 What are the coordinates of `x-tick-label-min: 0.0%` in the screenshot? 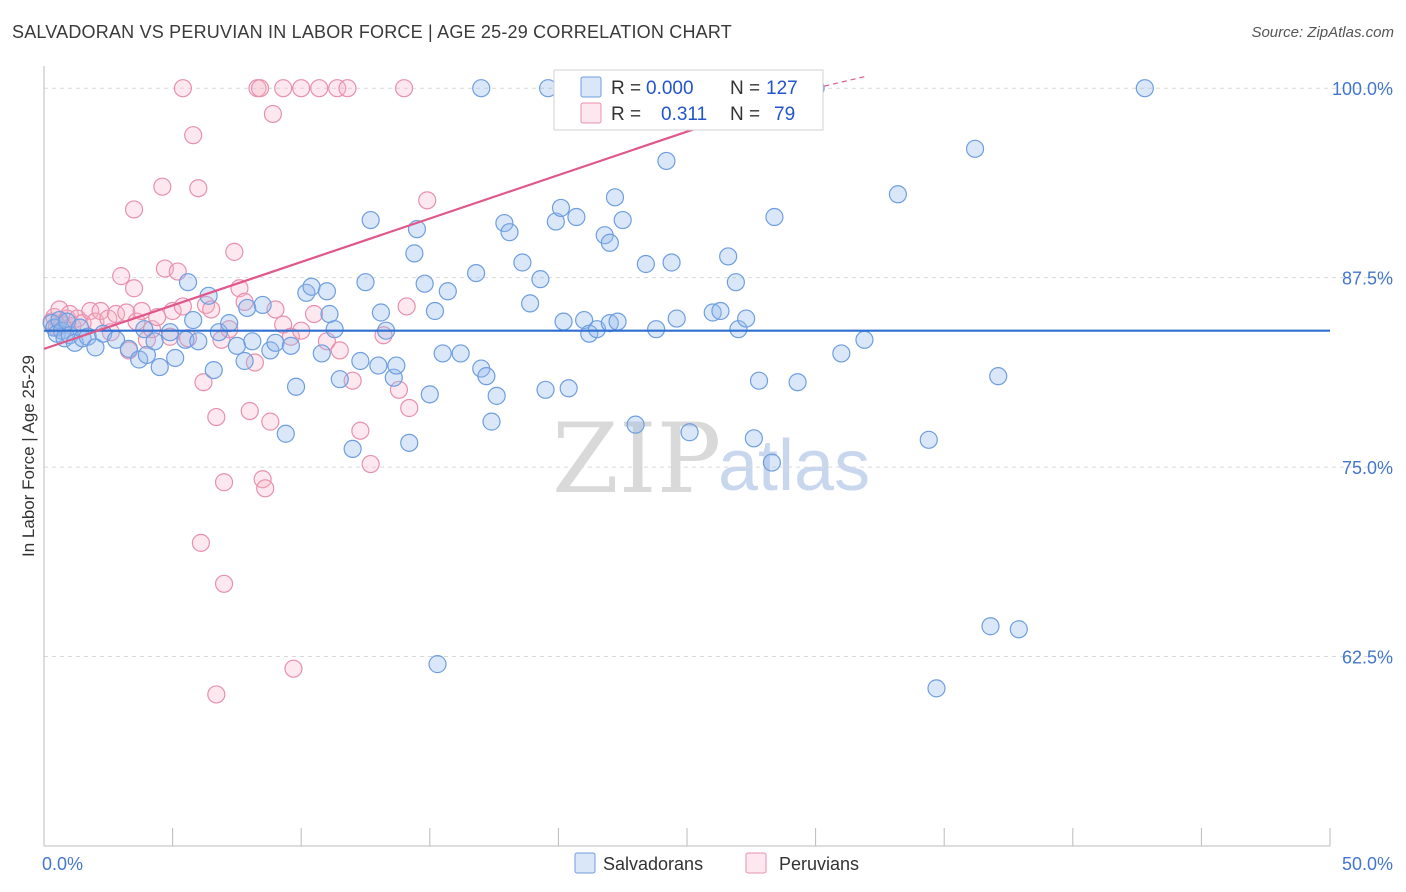 It's located at (62, 864).